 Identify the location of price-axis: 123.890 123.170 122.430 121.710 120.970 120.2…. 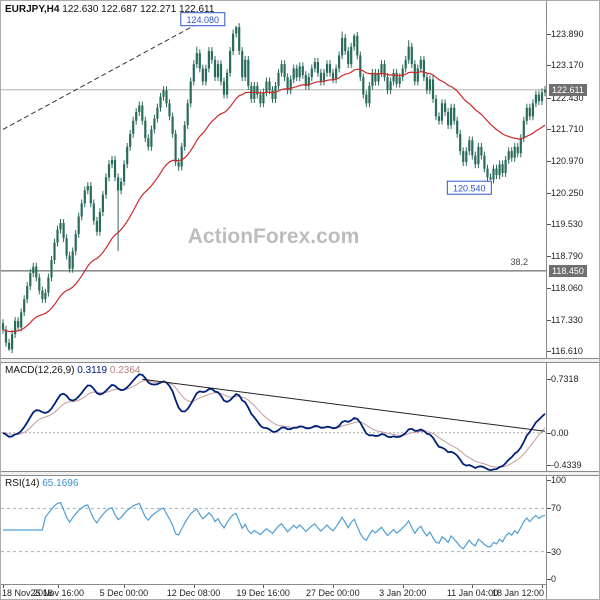
(572, 300).